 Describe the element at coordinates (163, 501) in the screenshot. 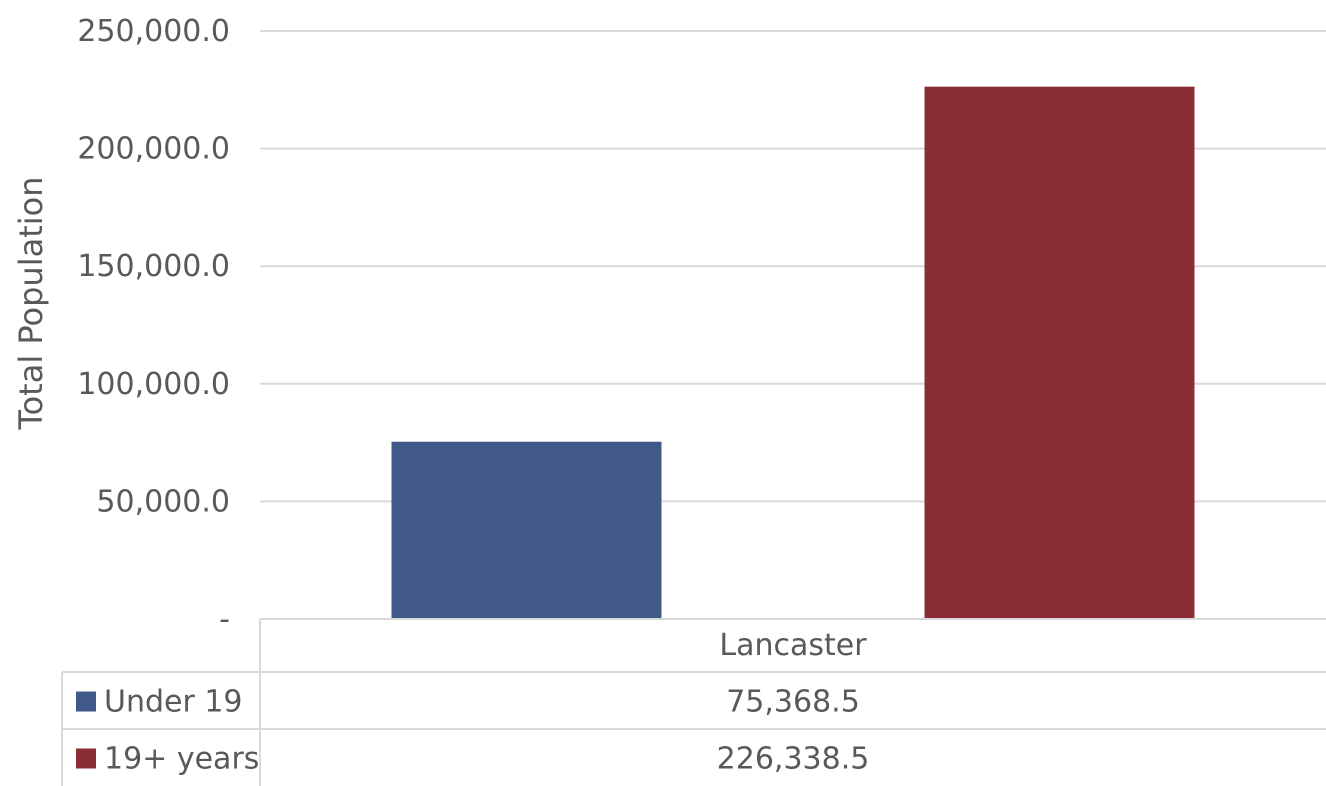

I see `y-tick-label: 50,000.0` at that location.